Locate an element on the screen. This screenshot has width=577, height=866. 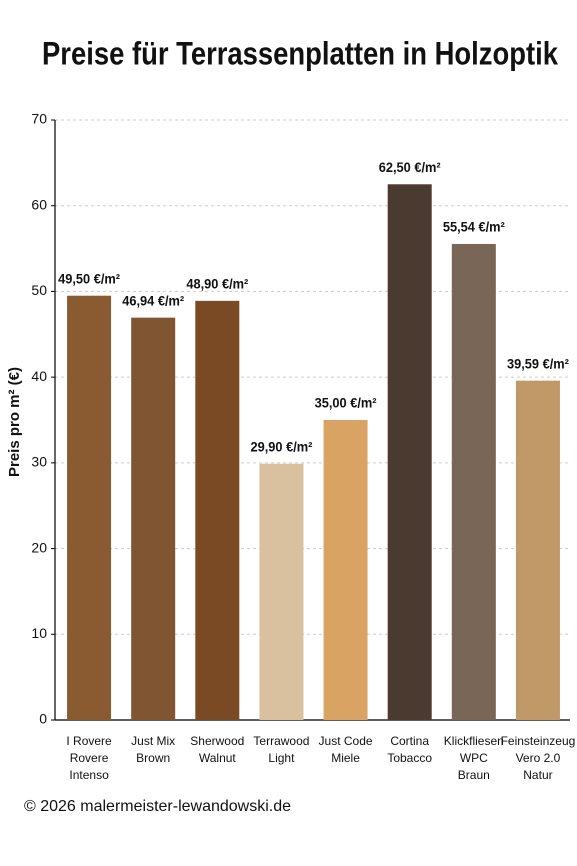
x-tick-label: Just Mix is located at coordinates (153, 741).